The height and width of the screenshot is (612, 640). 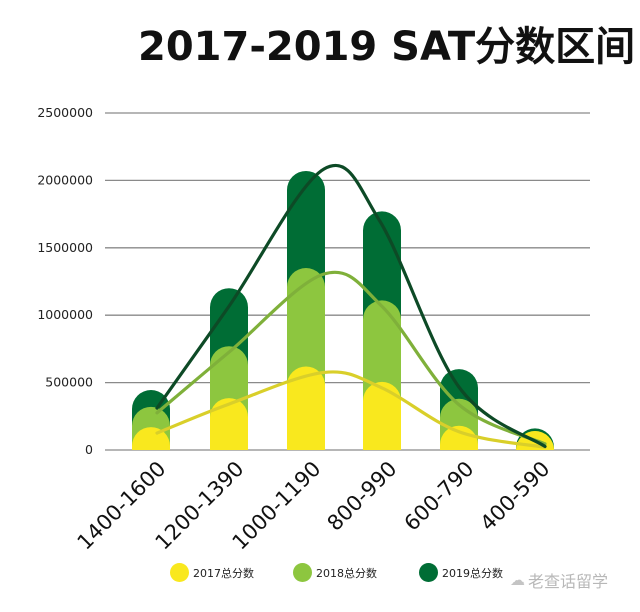 What do you see at coordinates (65, 314) in the screenshot?
I see `y-tick-label: 1000000` at bounding box center [65, 314].